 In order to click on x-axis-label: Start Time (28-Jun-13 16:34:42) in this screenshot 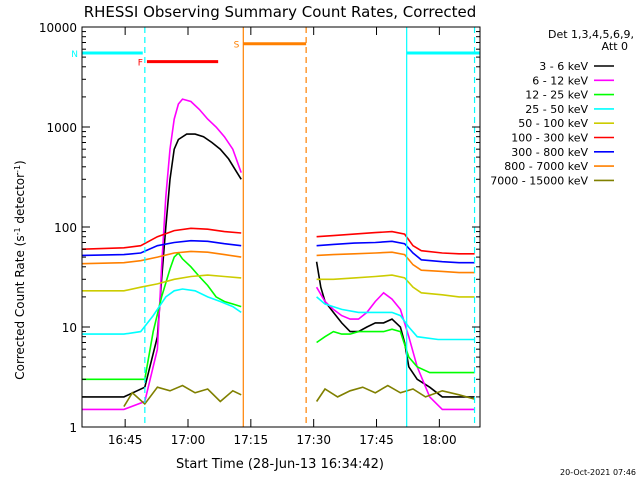, I will do `click(280, 464)`.